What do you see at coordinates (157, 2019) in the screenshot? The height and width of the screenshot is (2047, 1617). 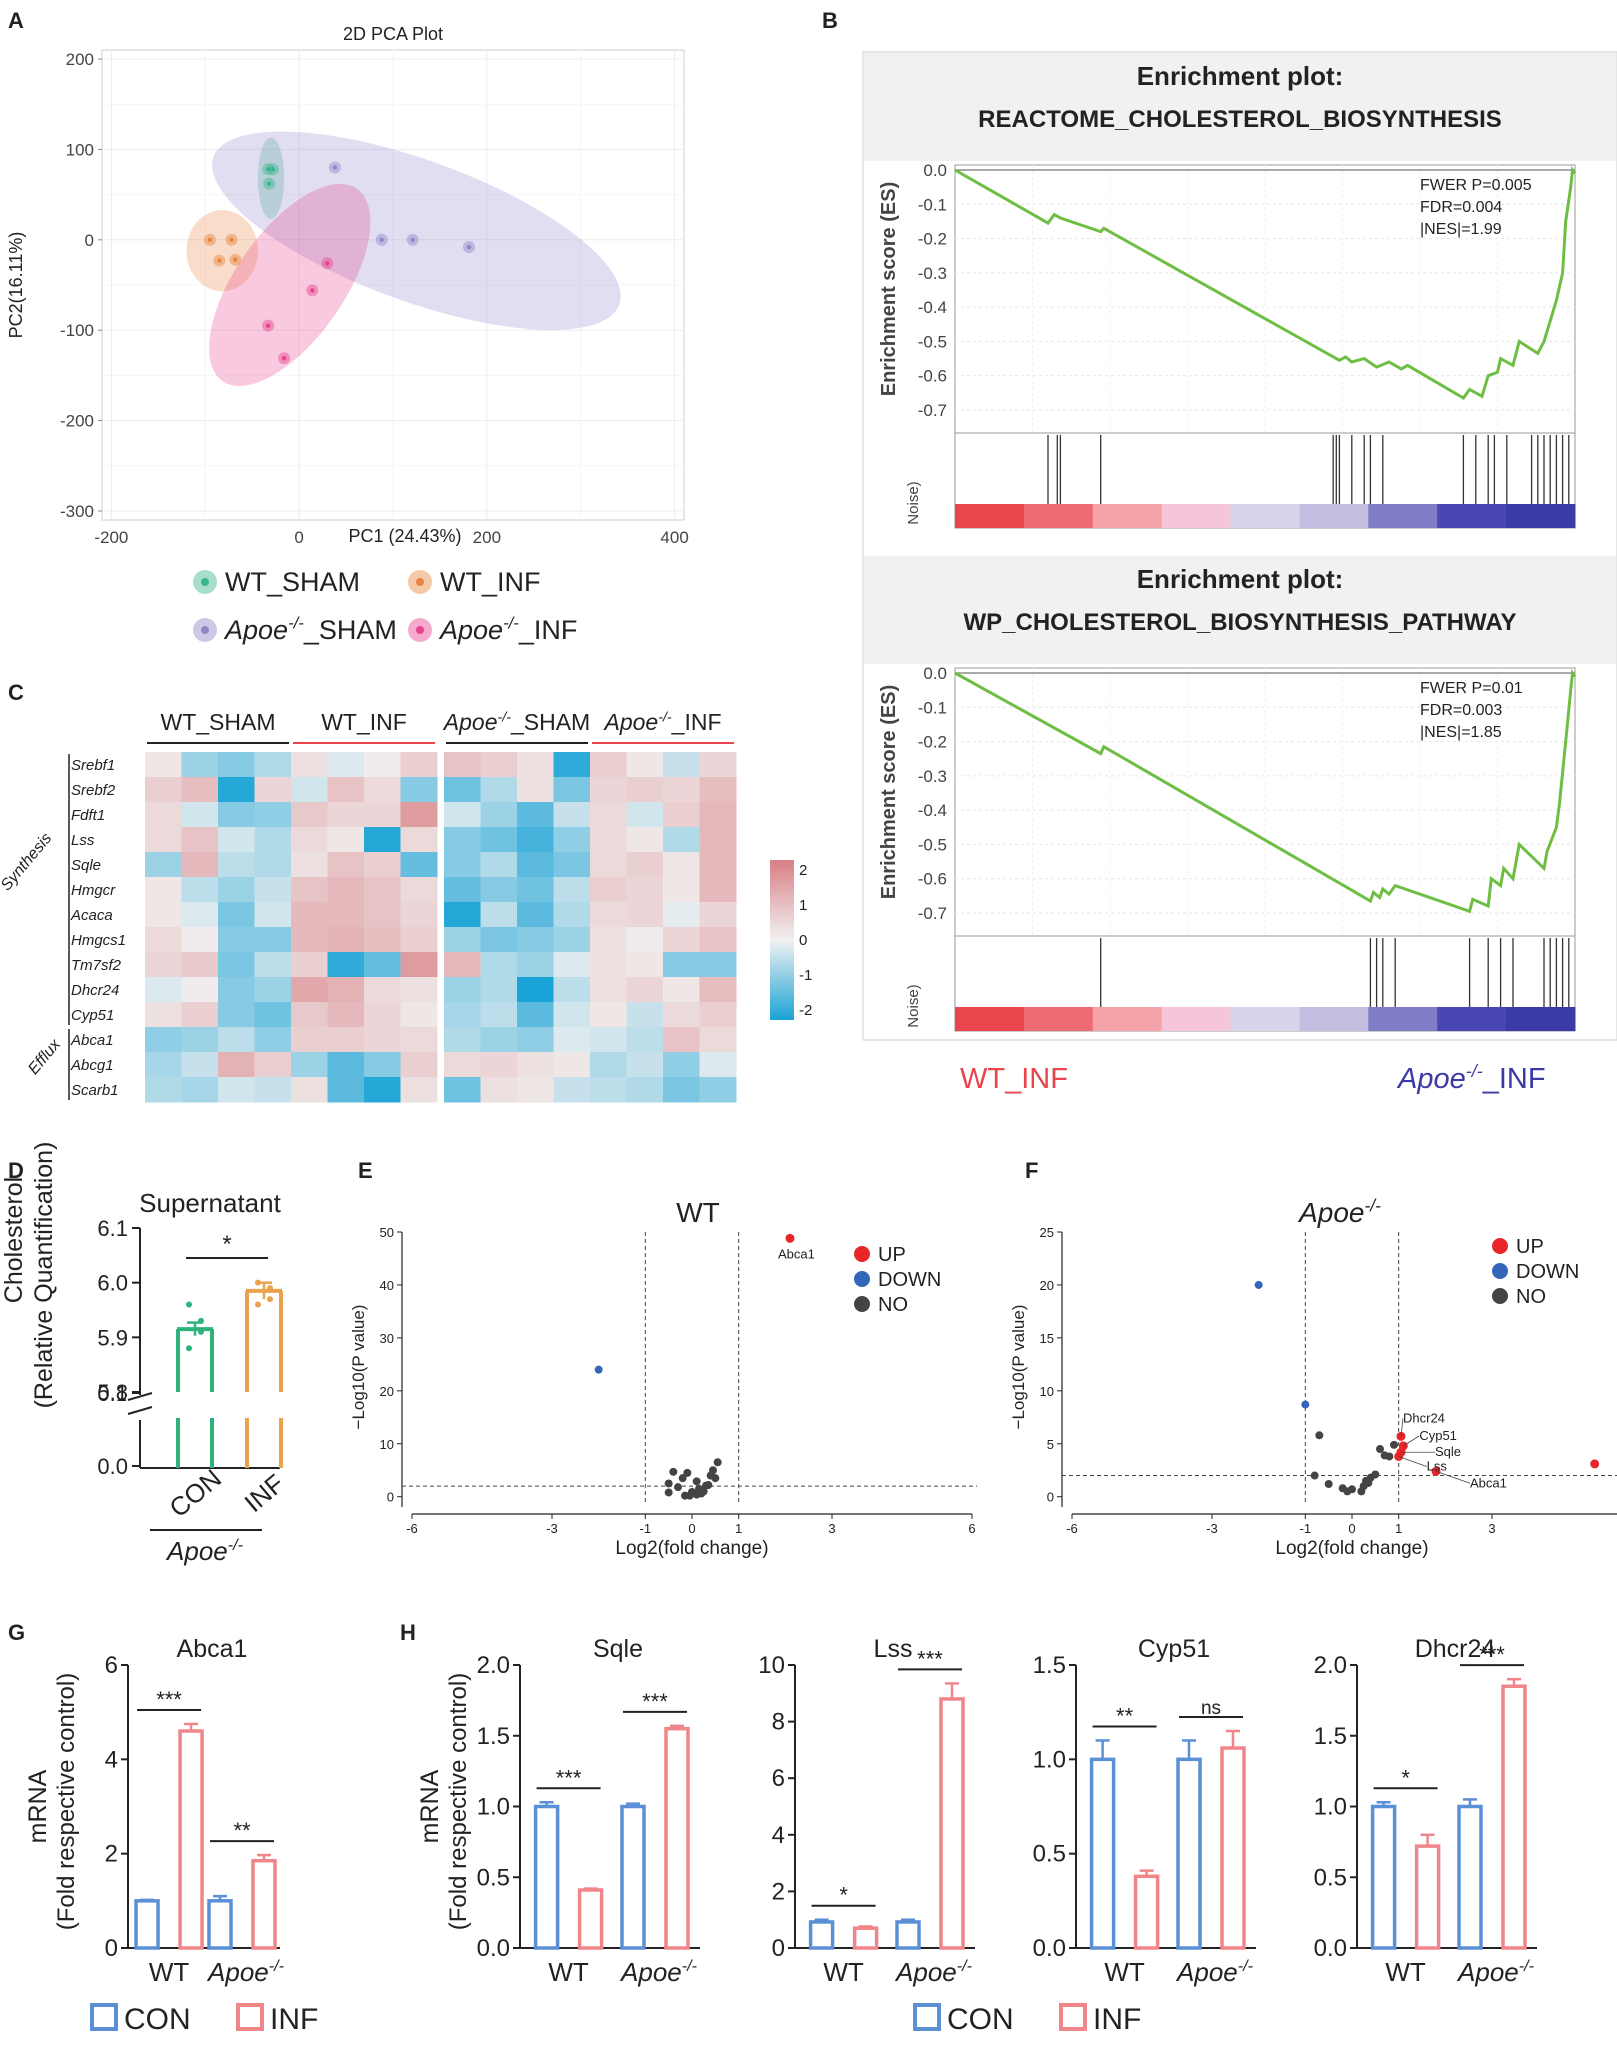 I see `legend-label-con: CON` at bounding box center [157, 2019].